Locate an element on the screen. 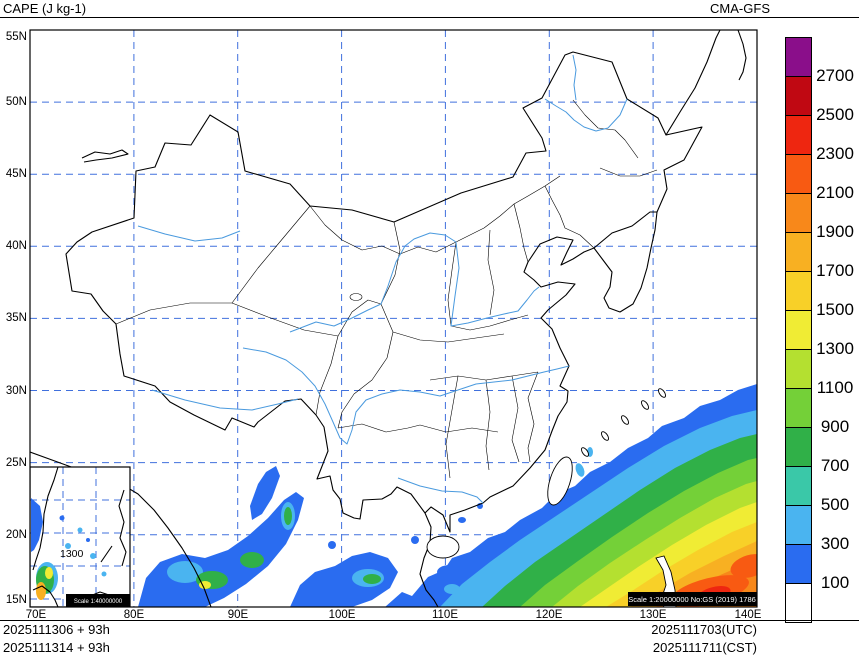 The width and height of the screenshot is (859, 660). inset-value-label: 1300 is located at coordinates (72, 554).